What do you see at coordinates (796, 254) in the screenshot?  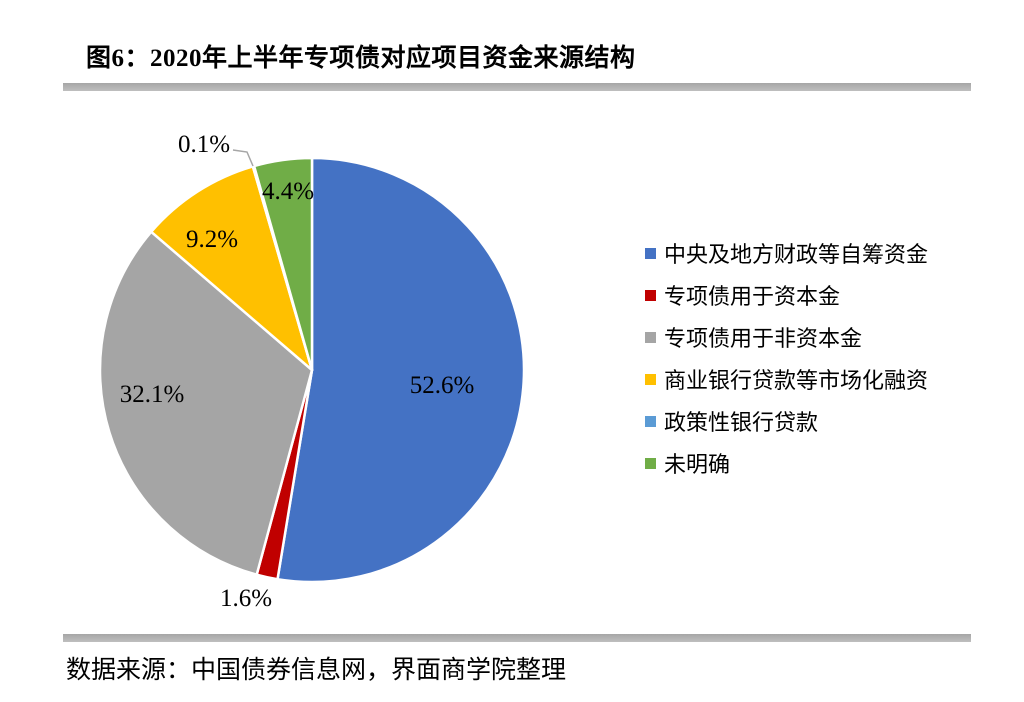 I see `legend-label: 中央及地方财政等自筹资金` at bounding box center [796, 254].